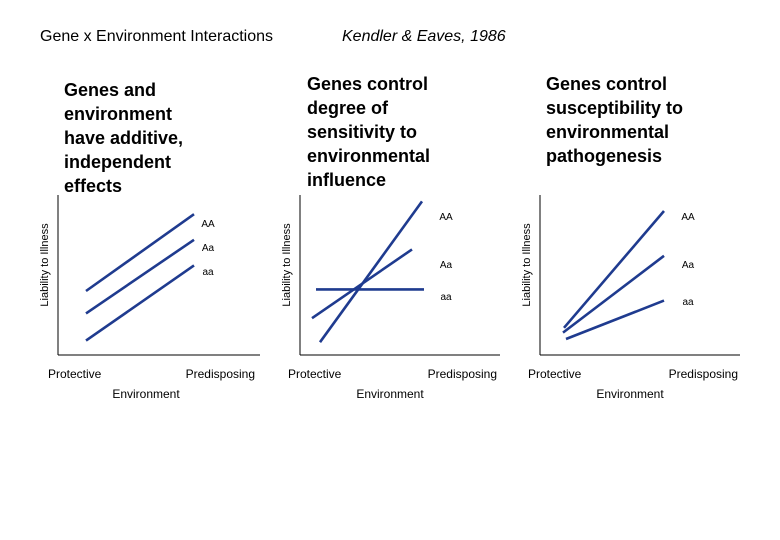 The width and height of the screenshot is (780, 540). I want to click on panel-3-x-axis-label: Environment, so click(630, 394).